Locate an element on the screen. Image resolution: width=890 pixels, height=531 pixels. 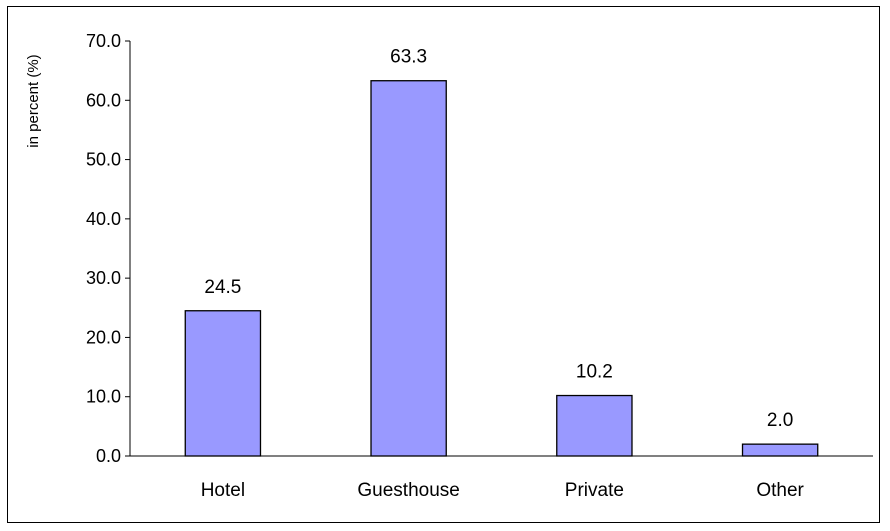
y-tick-label: 20.0 is located at coordinates (103, 337).